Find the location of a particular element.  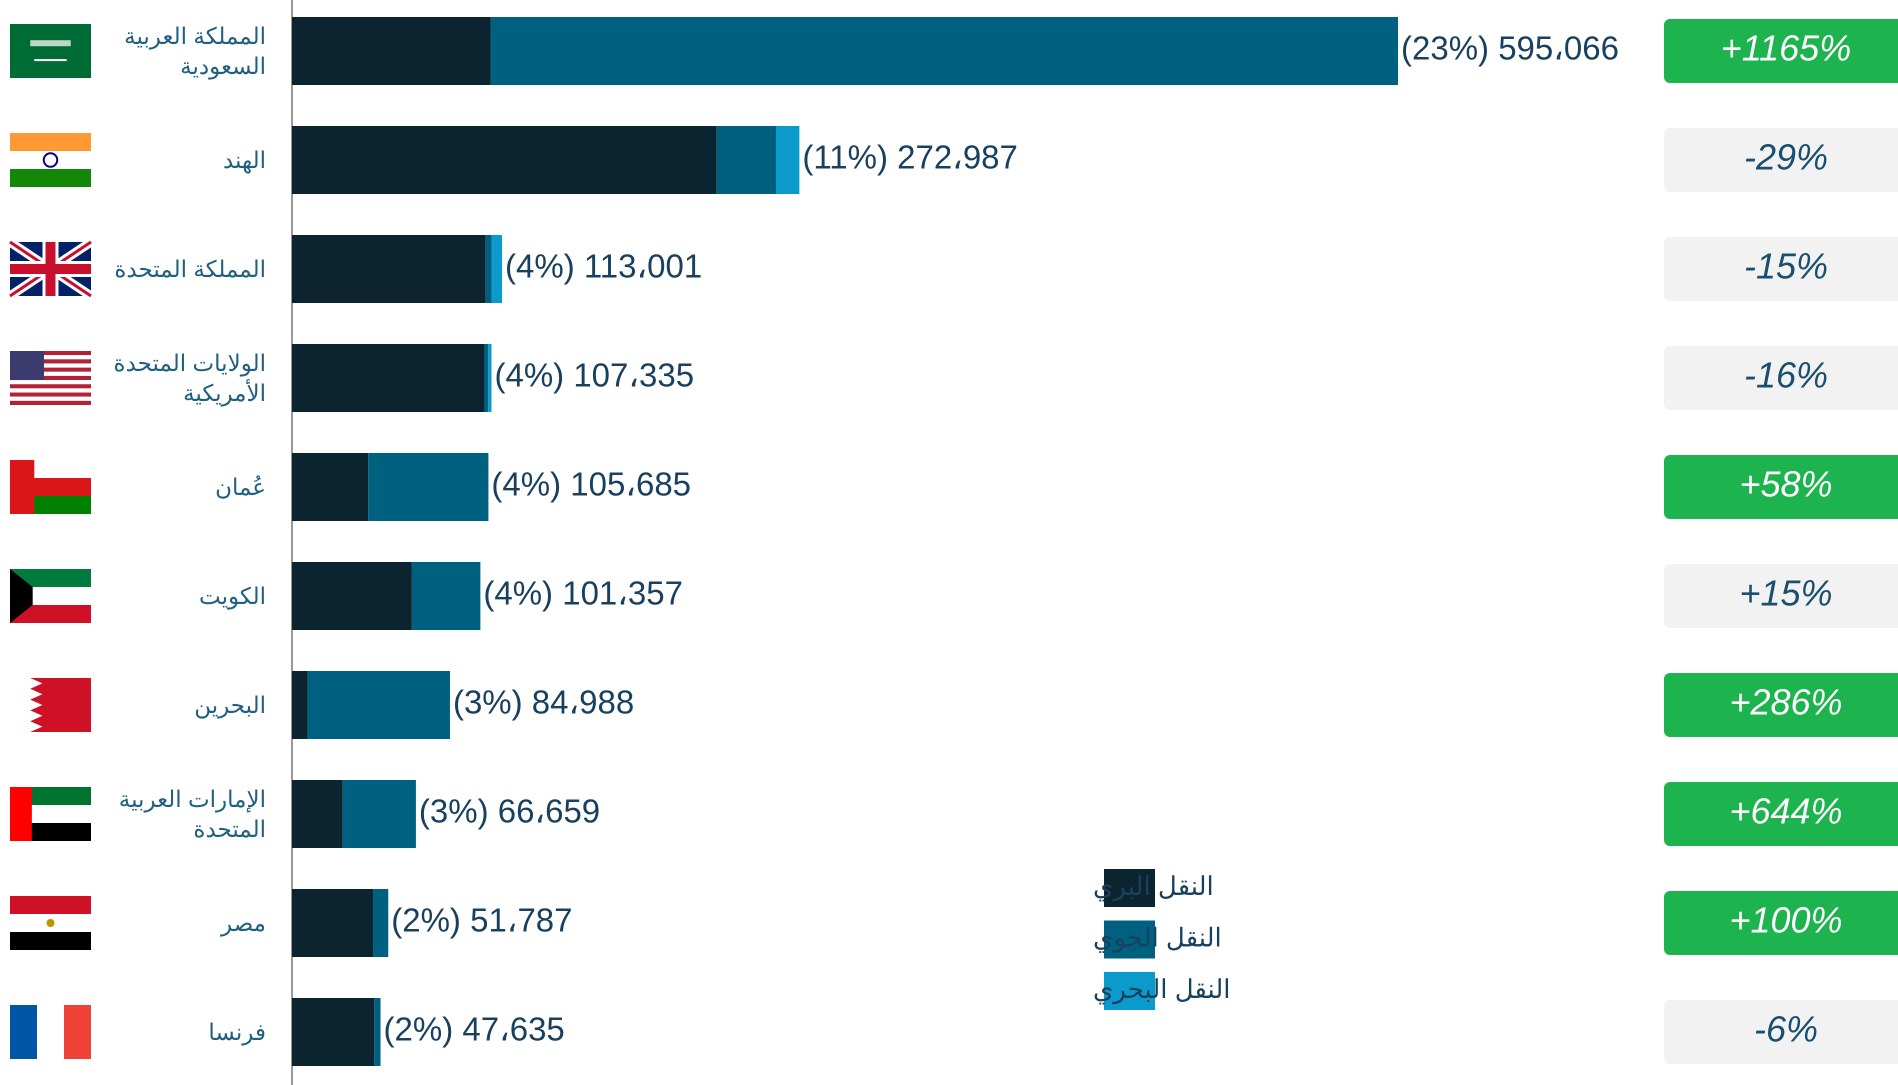

value-label: (3%) 84،988 is located at coordinates (543, 702).